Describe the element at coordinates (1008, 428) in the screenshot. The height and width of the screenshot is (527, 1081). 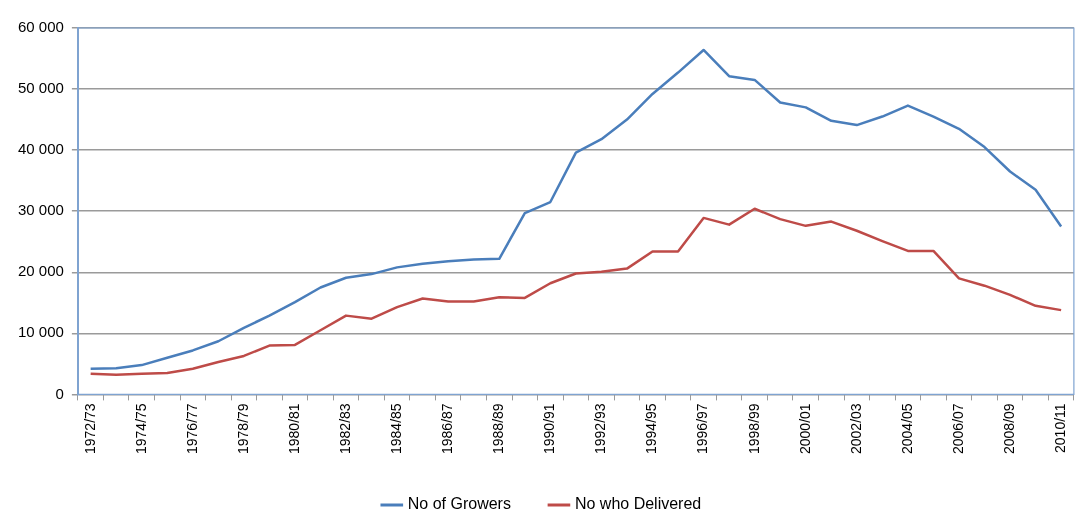
I see `x-tick-label: 2008/09` at that location.